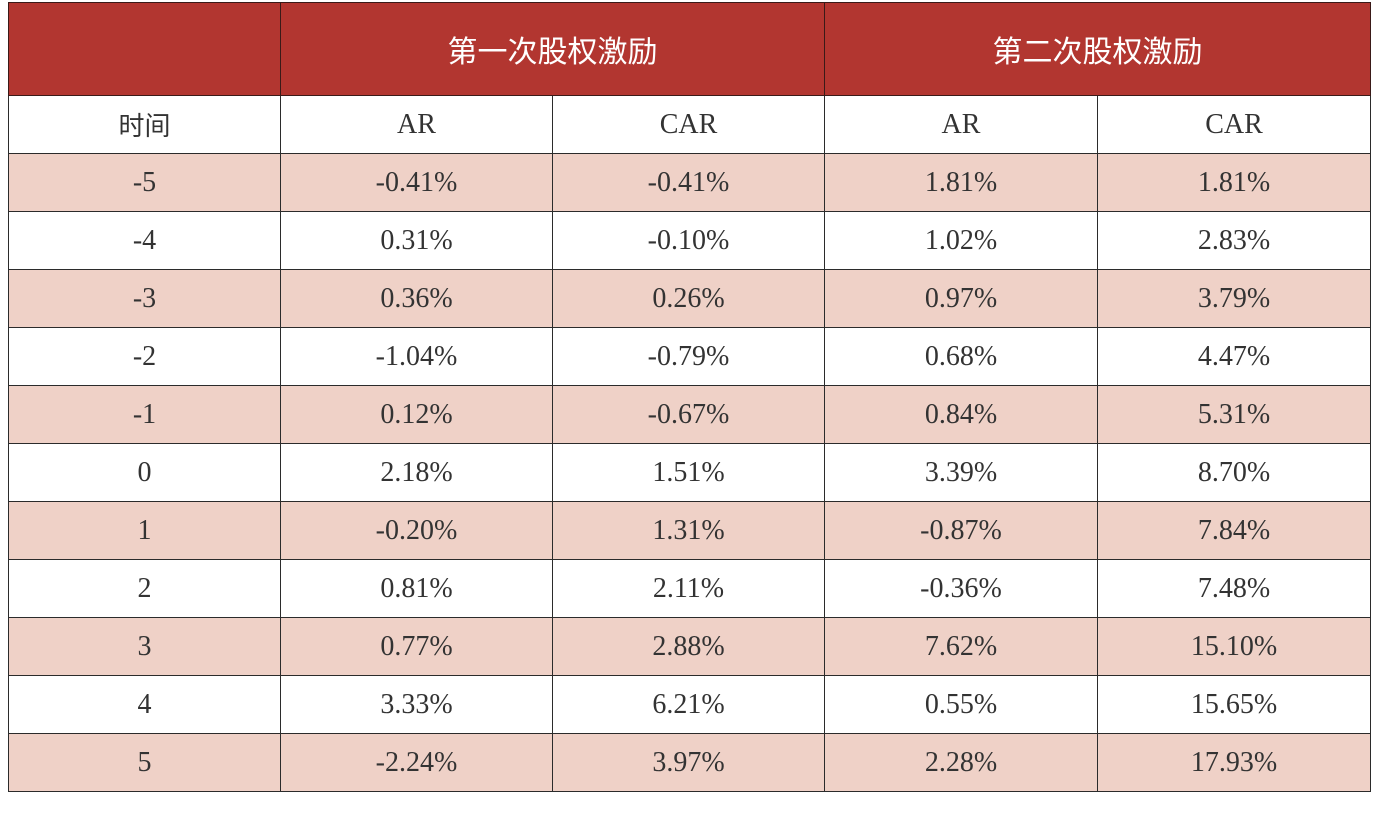 This screenshot has width=1377, height=813. What do you see at coordinates (1234, 472) in the screenshot?
I see `cell-car-second: 8.70%` at bounding box center [1234, 472].